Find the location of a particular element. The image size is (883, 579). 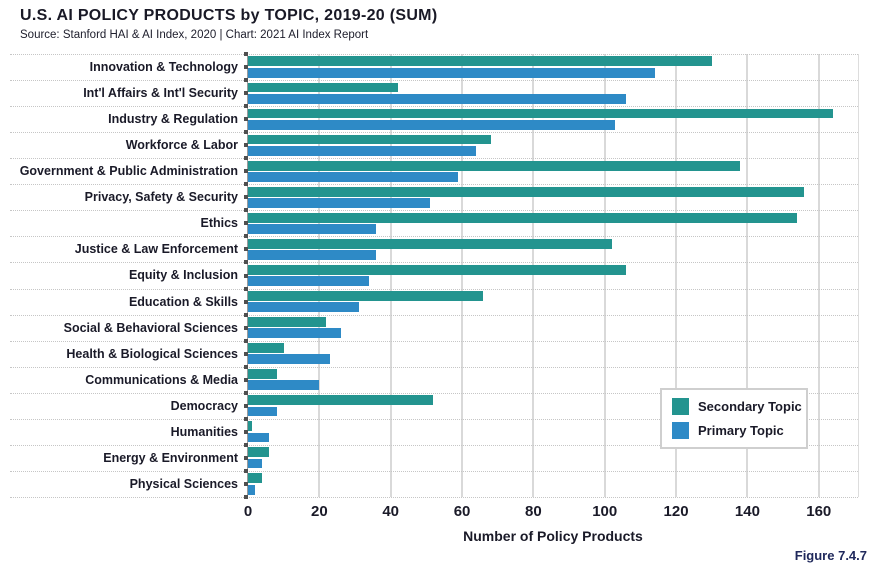

x-tick-label: 20 is located at coordinates (319, 511).